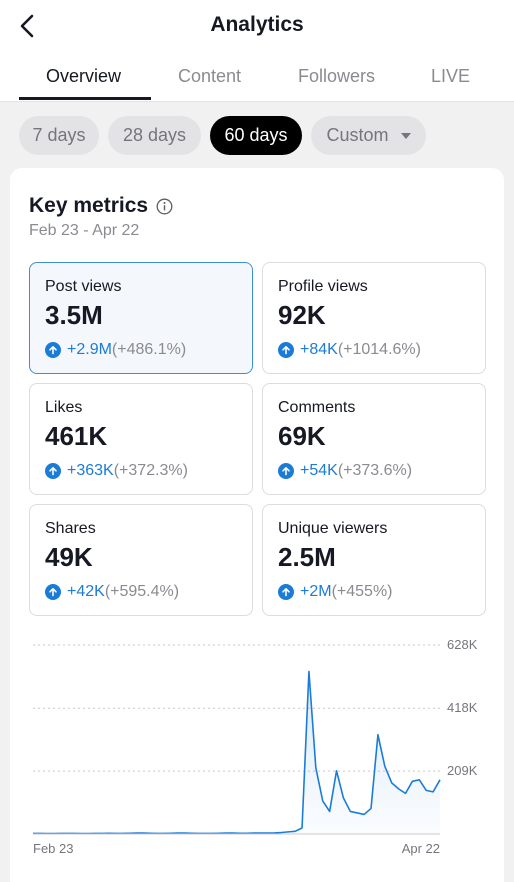 The image size is (514, 882). I want to click on chip-28-days: 28 days, so click(154, 135).